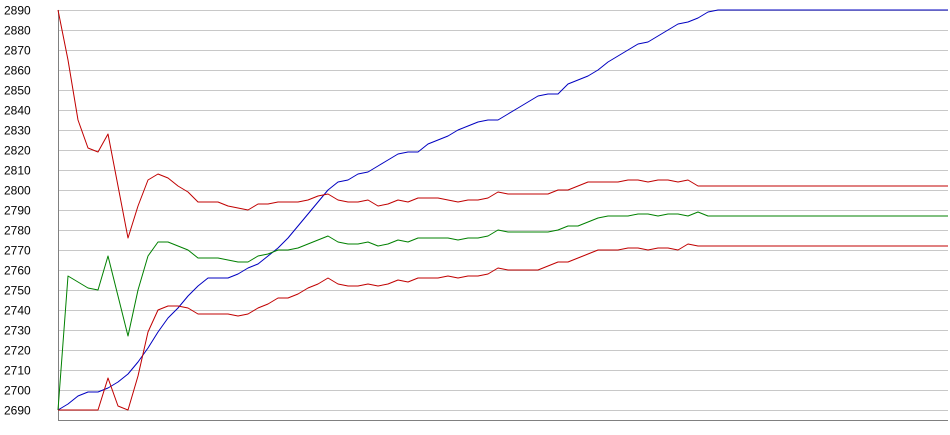 The height and width of the screenshot is (435, 950). Describe the element at coordinates (17, 131) in the screenshot. I see `y-tick-label: 2830` at that location.